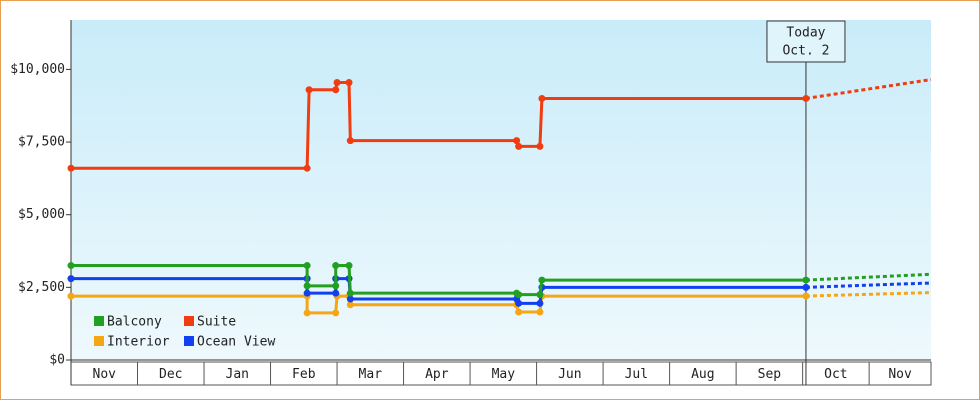  Describe the element at coordinates (805, 33) in the screenshot. I see `today-label: Today` at that location.